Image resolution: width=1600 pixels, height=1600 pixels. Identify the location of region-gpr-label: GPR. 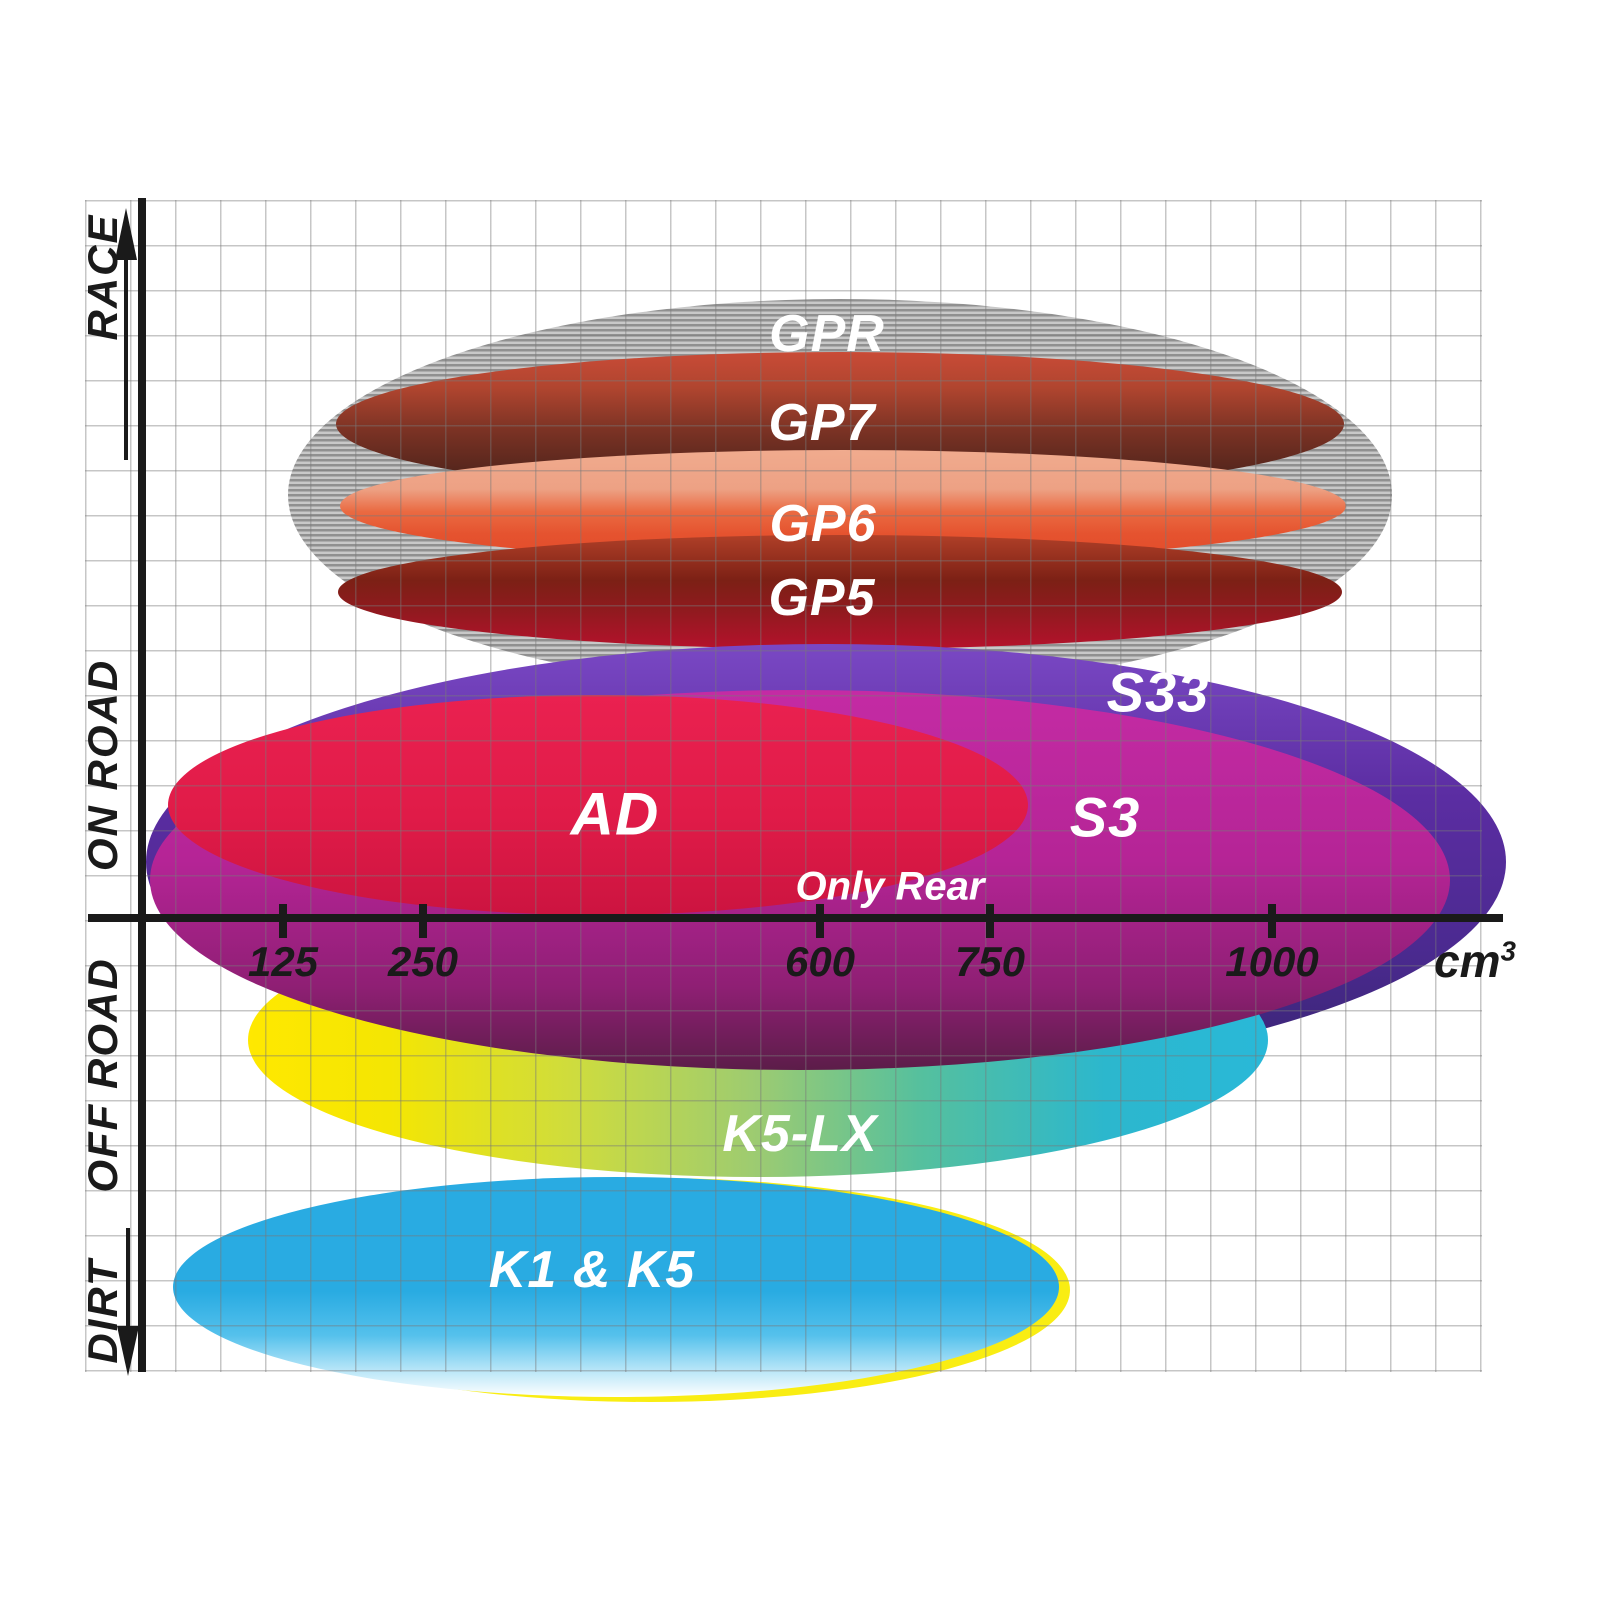
(827, 334).